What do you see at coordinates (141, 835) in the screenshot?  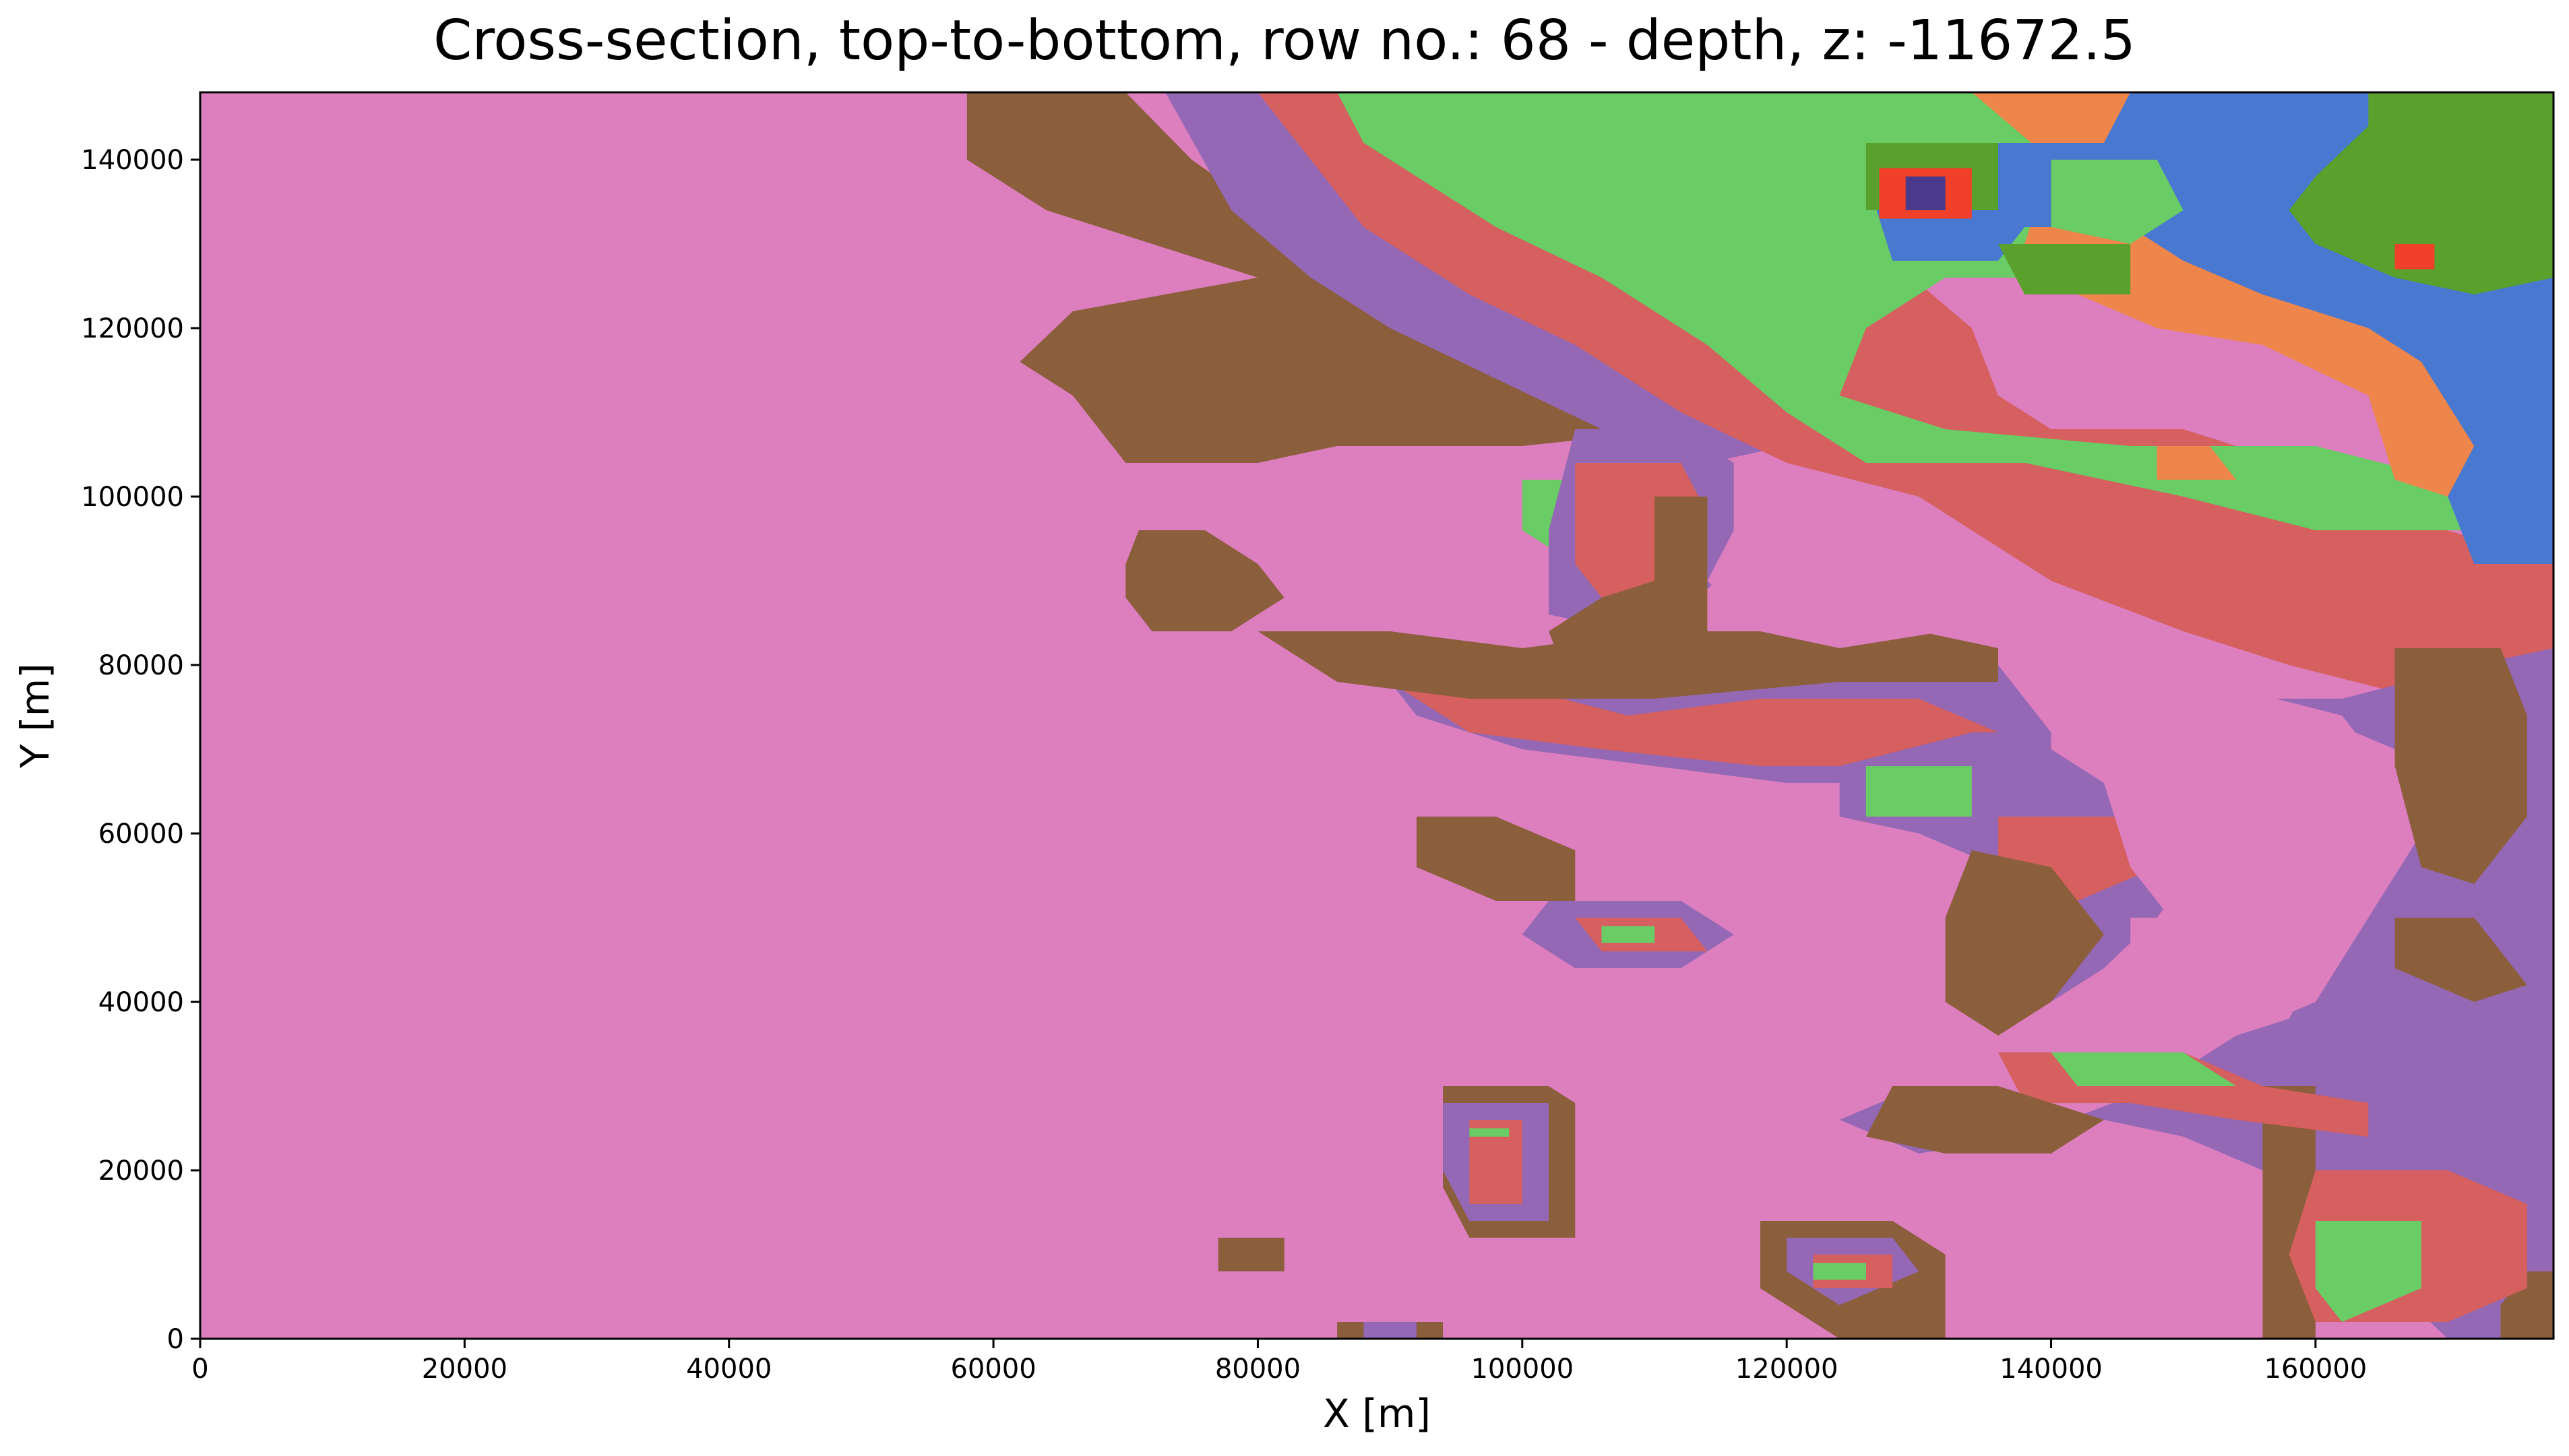 I see `y-tick-label: 60000` at bounding box center [141, 835].